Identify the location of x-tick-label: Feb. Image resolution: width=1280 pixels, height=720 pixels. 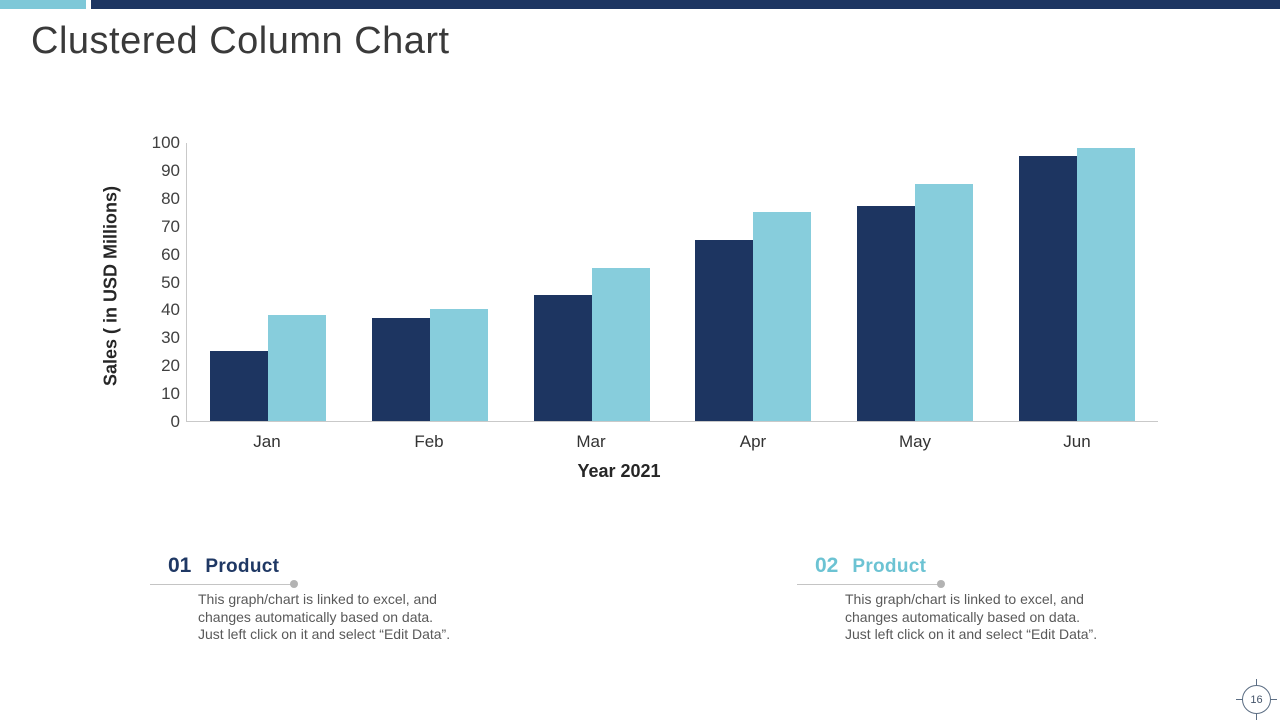
(429, 441).